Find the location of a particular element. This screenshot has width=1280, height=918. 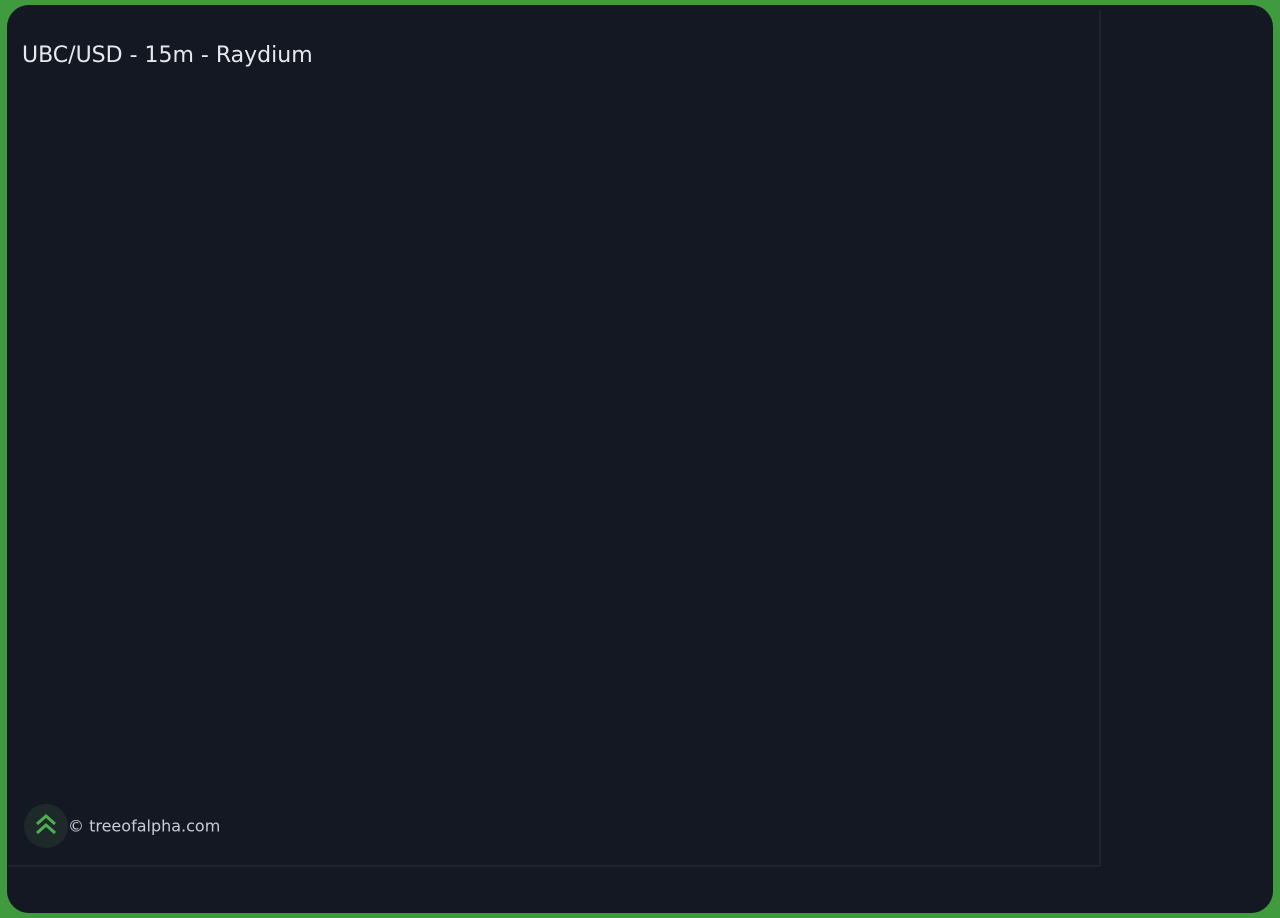

watermark: © treeofalpha.com is located at coordinates (144, 826).